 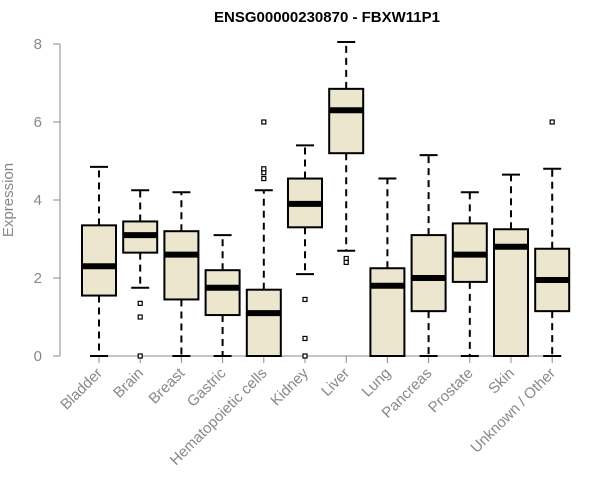 I want to click on x-tick-label: Kidney, so click(x=289, y=386).